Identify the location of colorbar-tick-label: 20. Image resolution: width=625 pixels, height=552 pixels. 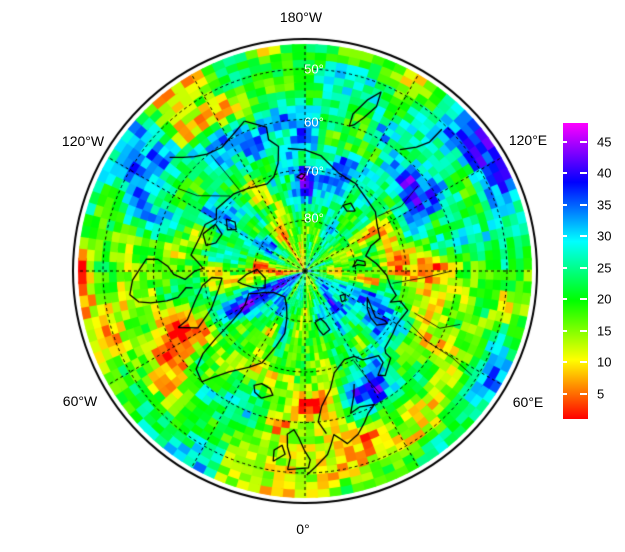
(604, 299).